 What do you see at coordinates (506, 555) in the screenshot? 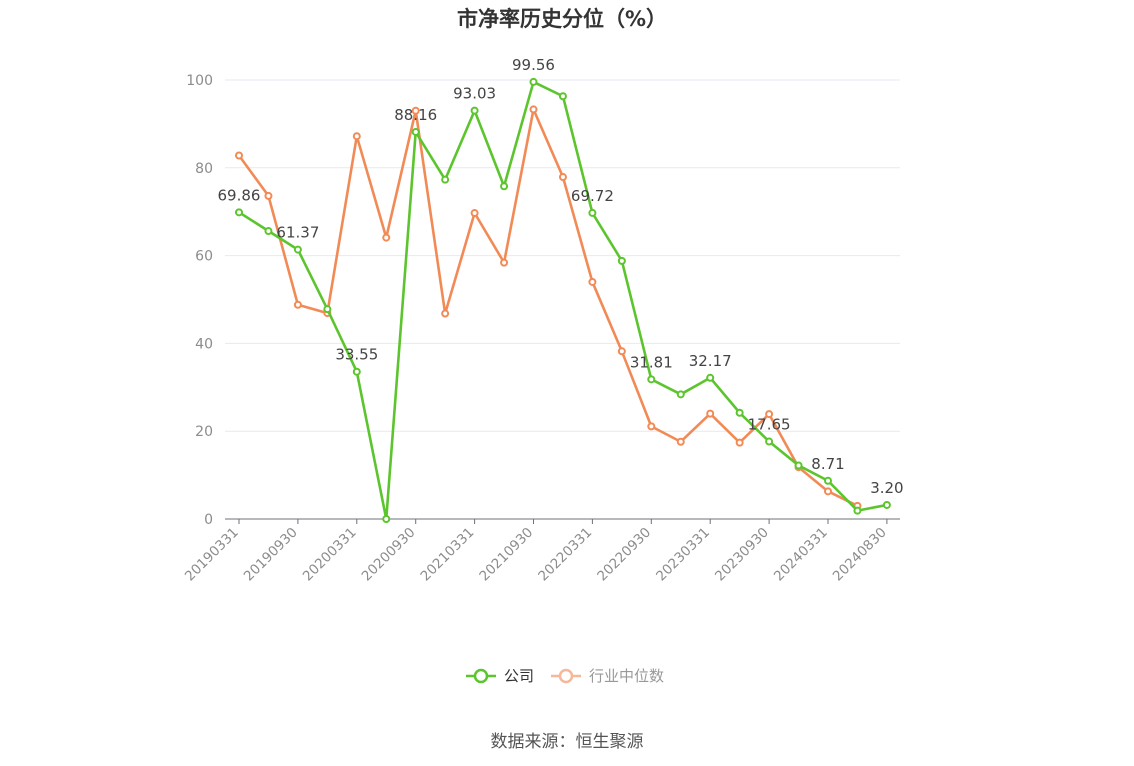
I see `x-tick-label: 20210930` at bounding box center [506, 555].